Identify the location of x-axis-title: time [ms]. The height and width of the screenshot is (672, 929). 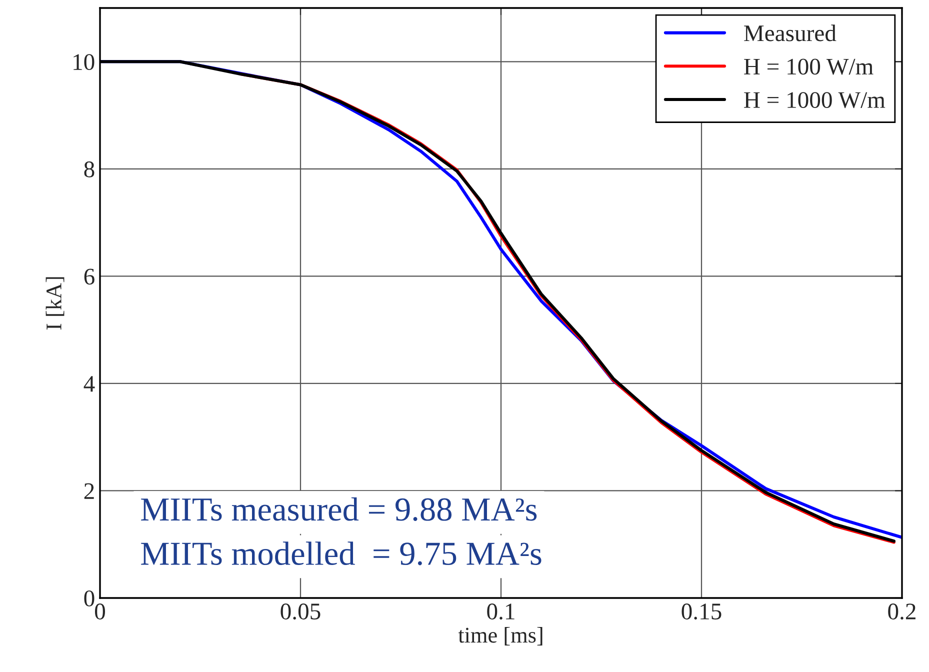
(500, 636).